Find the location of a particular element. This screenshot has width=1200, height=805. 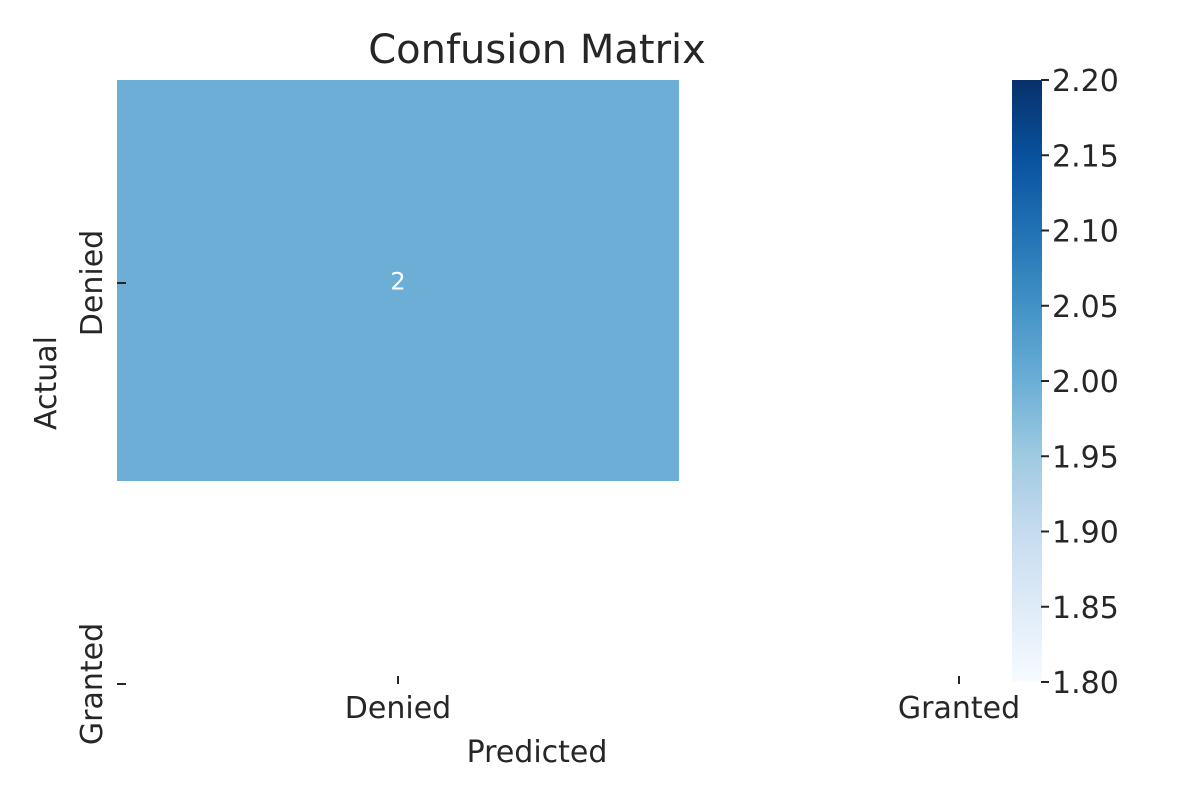

colorbar-tick-label-1: 1.85 is located at coordinates (1085, 608).